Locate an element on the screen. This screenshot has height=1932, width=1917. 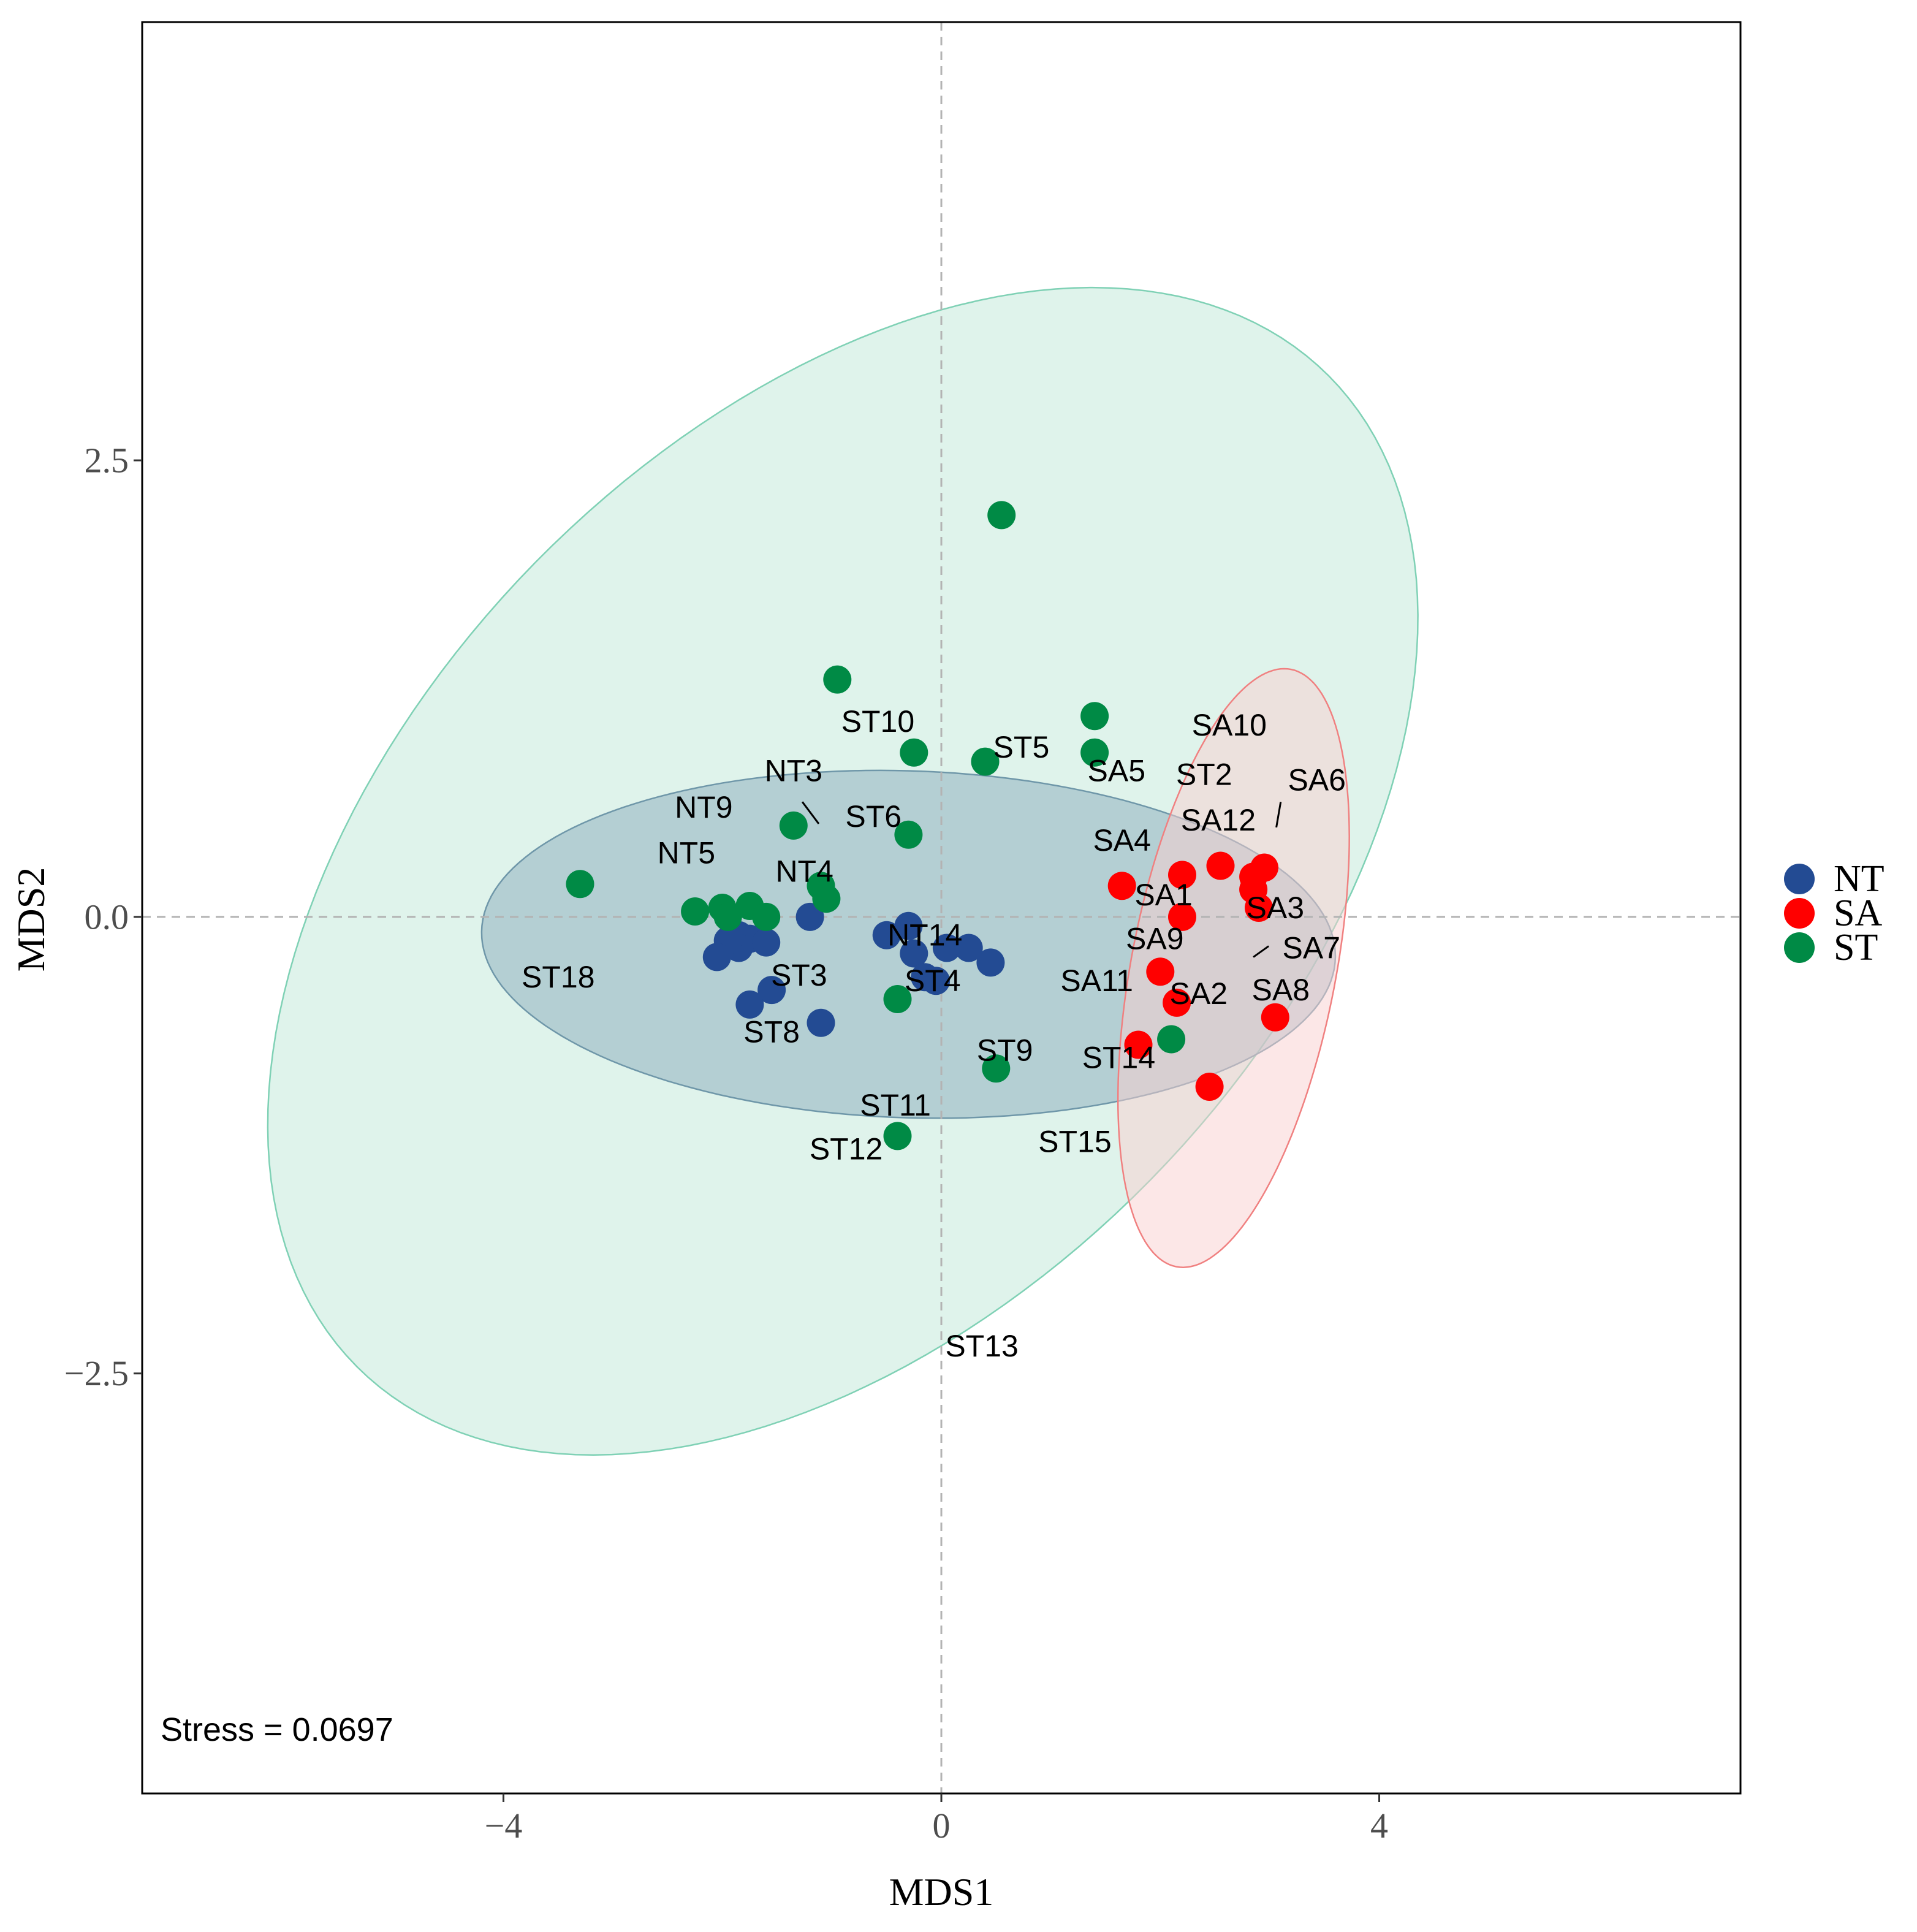
point-label-sa1: SA1 is located at coordinates (1163, 895).